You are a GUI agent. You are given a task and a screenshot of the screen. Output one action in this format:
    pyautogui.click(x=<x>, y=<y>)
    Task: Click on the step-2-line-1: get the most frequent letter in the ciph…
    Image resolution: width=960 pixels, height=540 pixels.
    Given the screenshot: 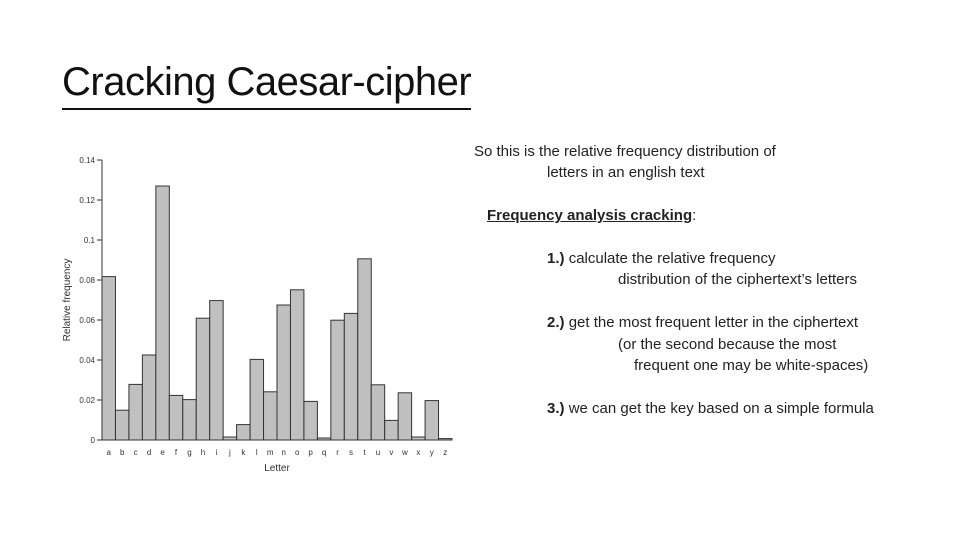 What is the action you would take?
    pyautogui.click(x=713, y=322)
    